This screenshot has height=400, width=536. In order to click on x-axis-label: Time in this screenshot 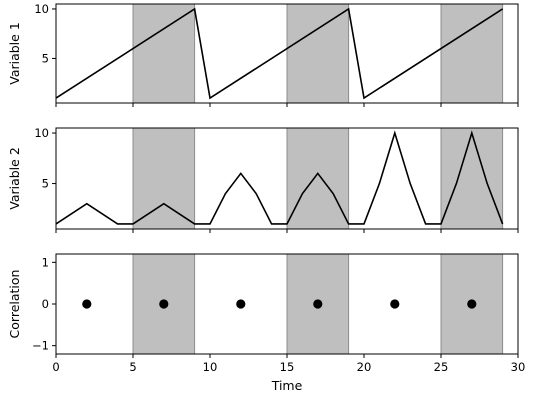, I will do `click(287, 385)`.